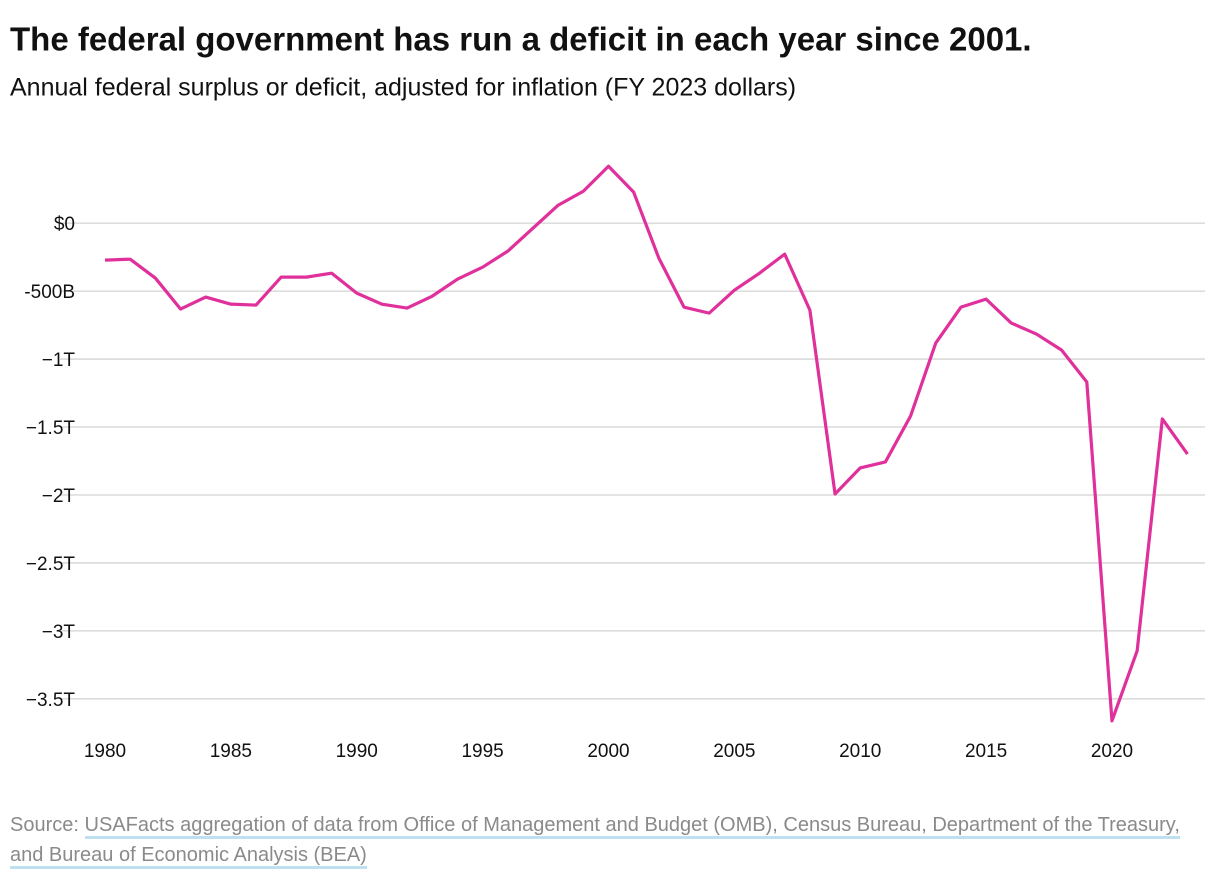 This screenshot has height=878, width=1220. I want to click on y-tick-label: −3T, so click(59, 632).